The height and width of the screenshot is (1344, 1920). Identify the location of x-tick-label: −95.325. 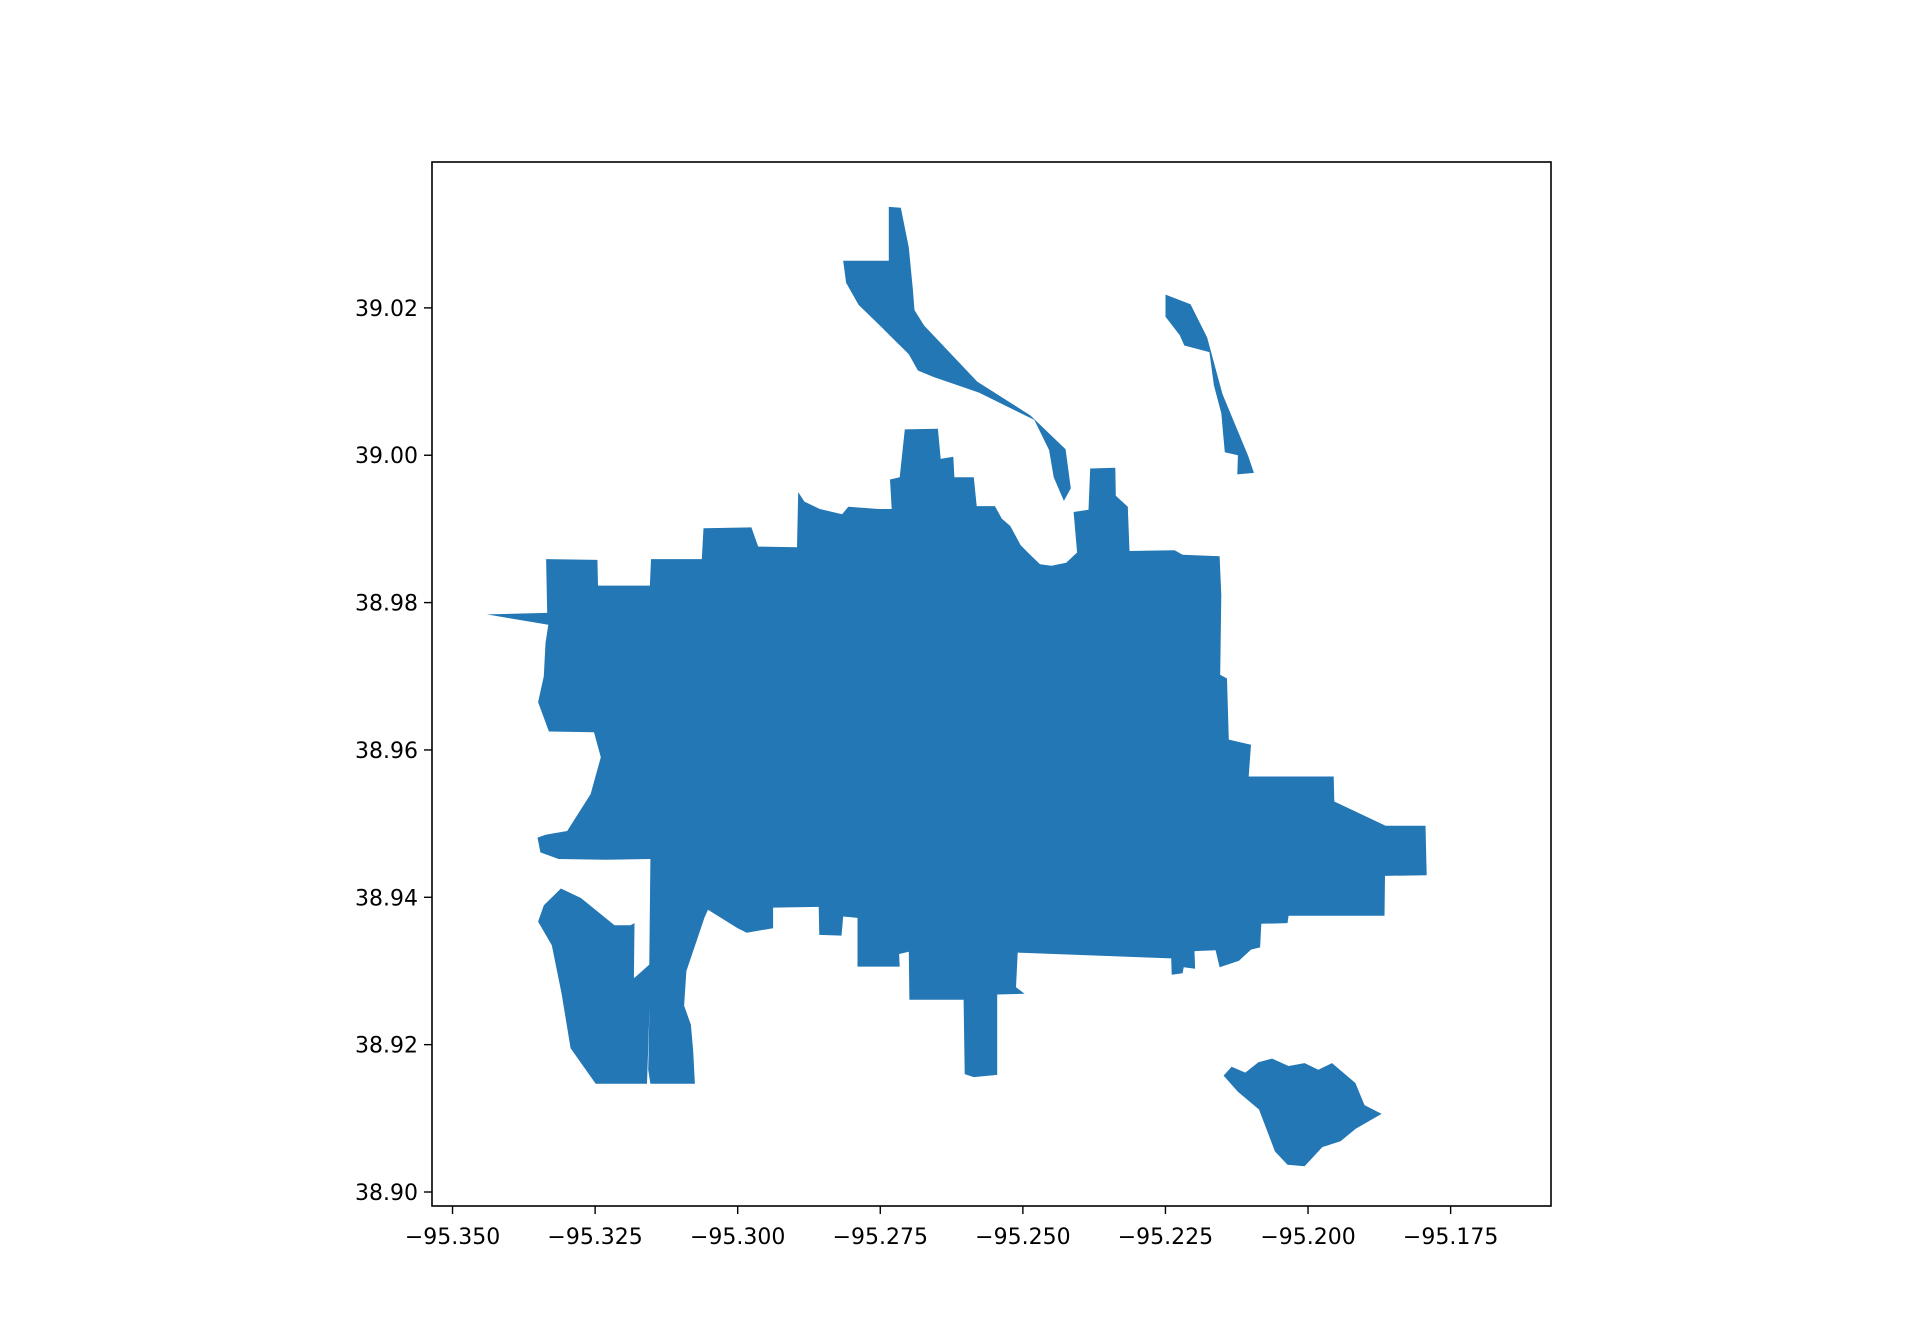
(594, 1237).